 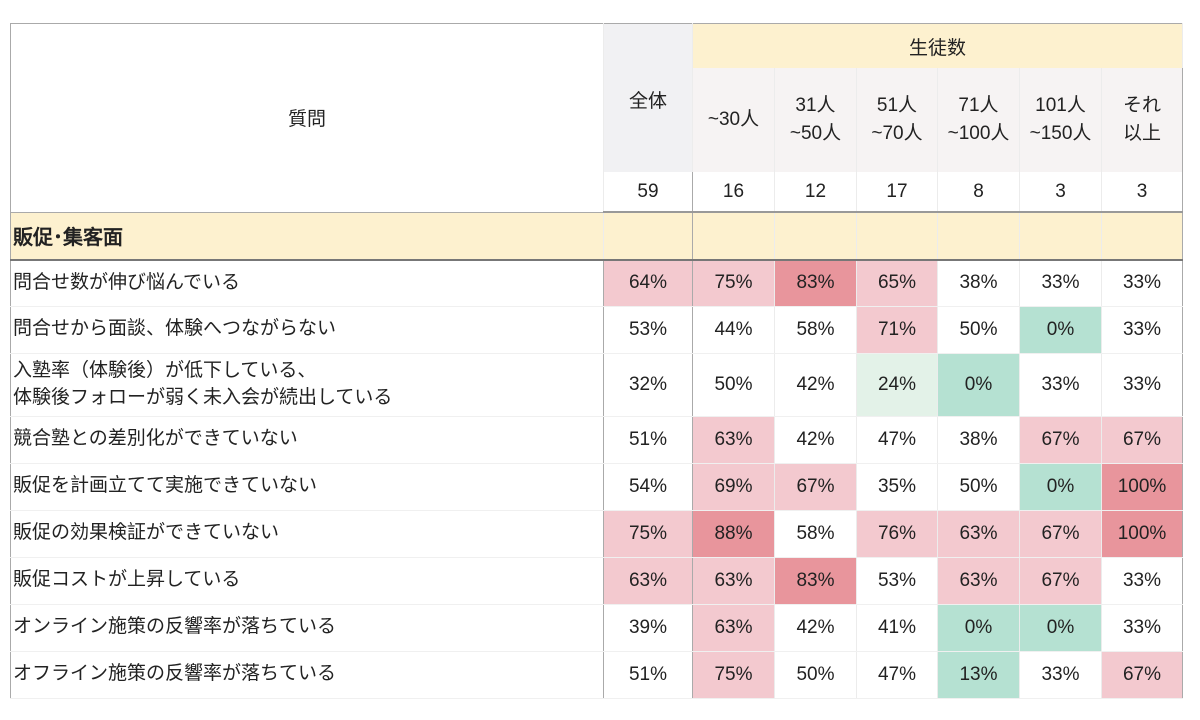 I want to click on group-header-0: ~30人, so click(x=733, y=120).